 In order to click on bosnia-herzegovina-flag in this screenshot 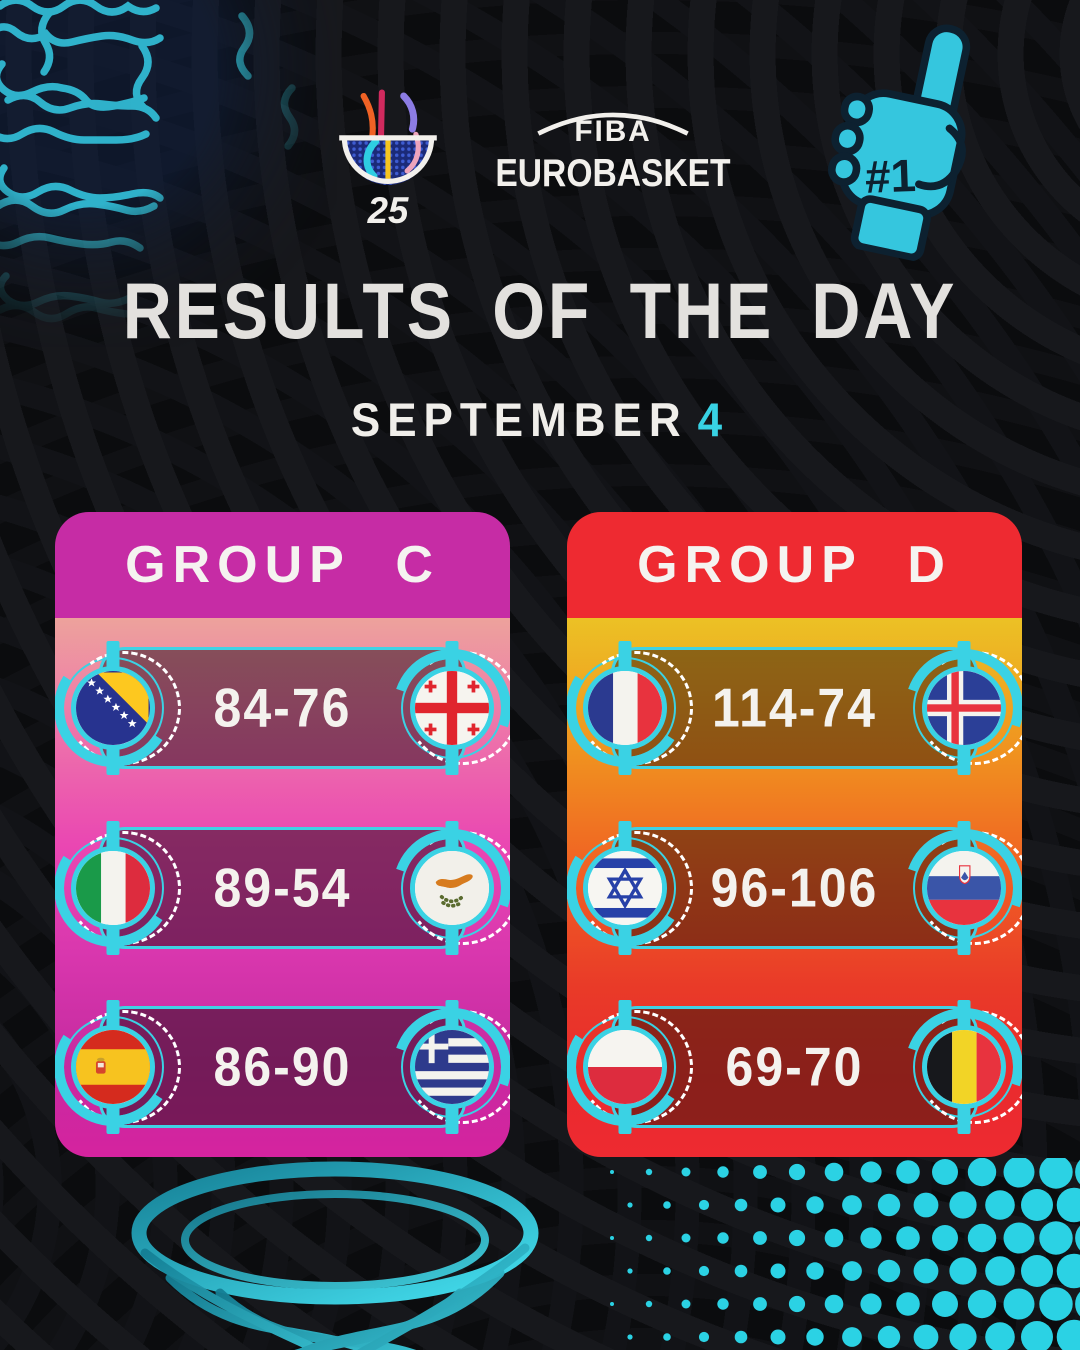, I will do `click(122, 707)`.